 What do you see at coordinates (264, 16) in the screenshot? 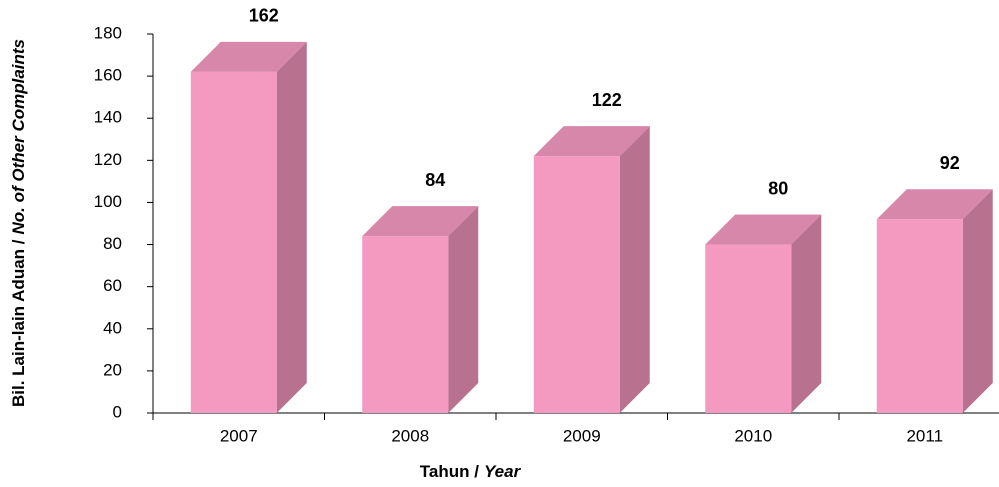
I see `value-label: 162` at bounding box center [264, 16].